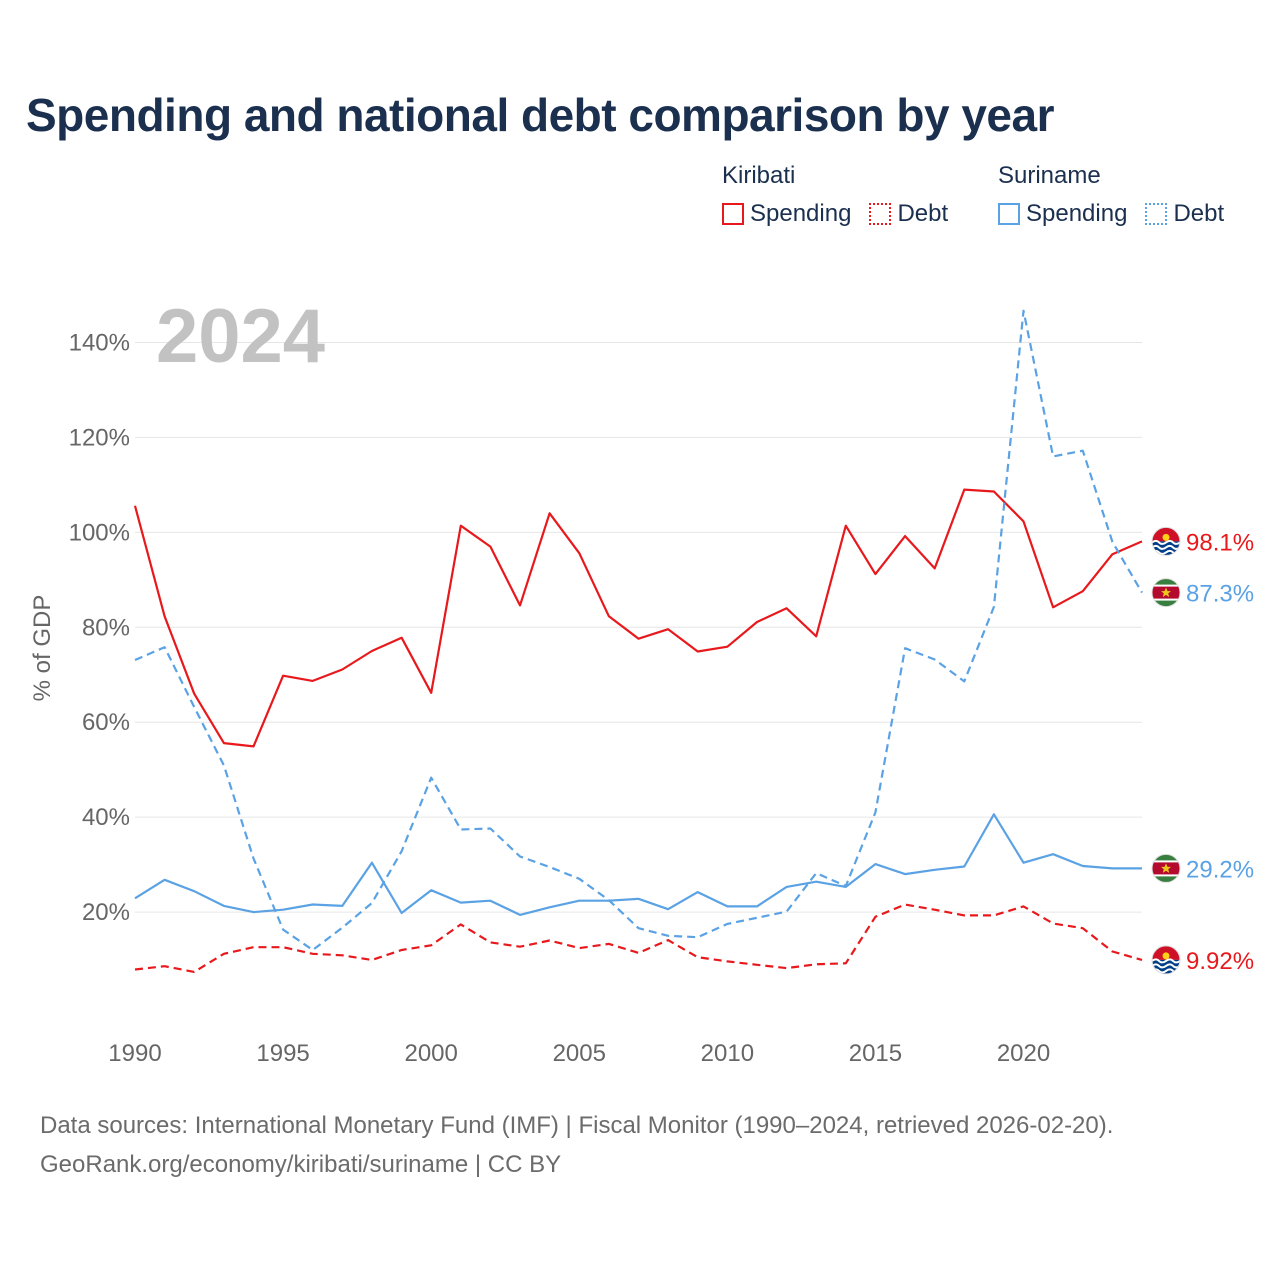 This screenshot has width=1280, height=1280. I want to click on x-tick-label: 2000, so click(430, 1053).